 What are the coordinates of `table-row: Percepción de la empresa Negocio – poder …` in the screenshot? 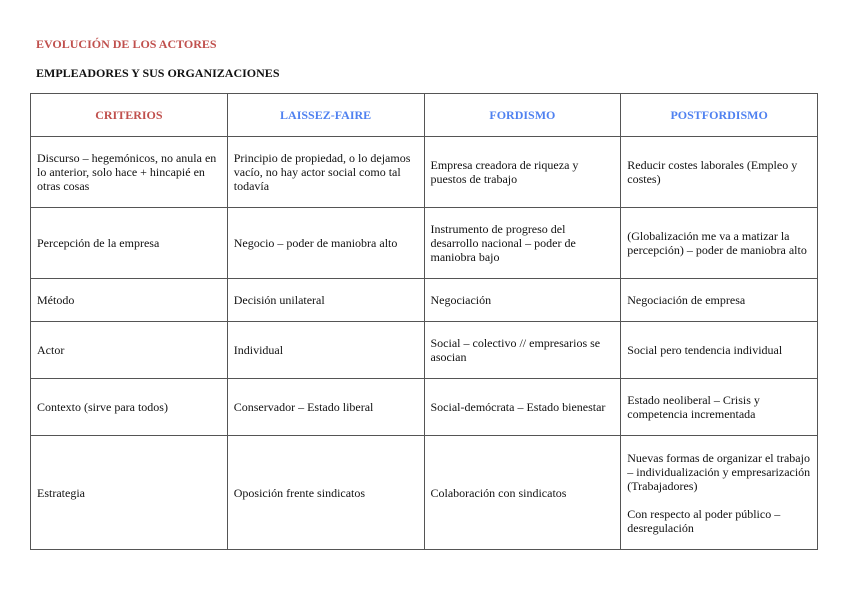 It's located at (424, 243).